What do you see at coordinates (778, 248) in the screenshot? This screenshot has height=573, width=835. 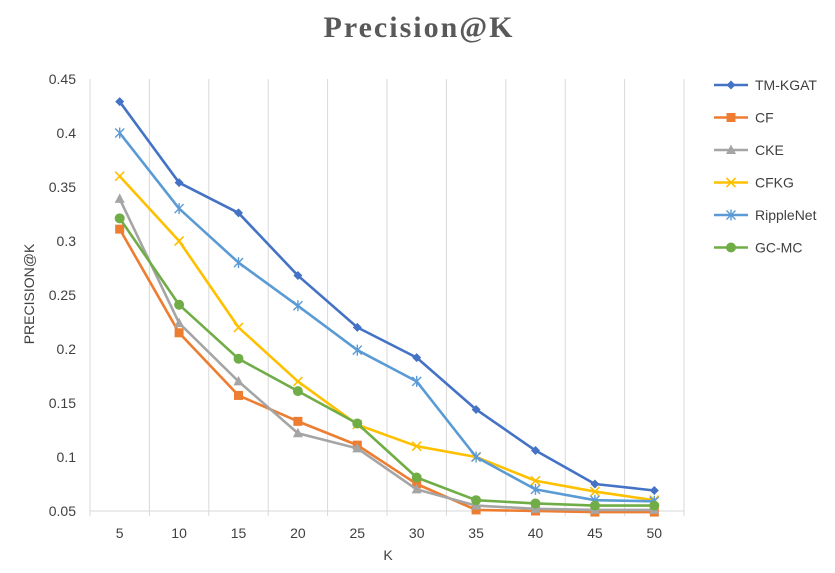 I see `legend-label-gc-mc: GC-MC` at bounding box center [778, 248].